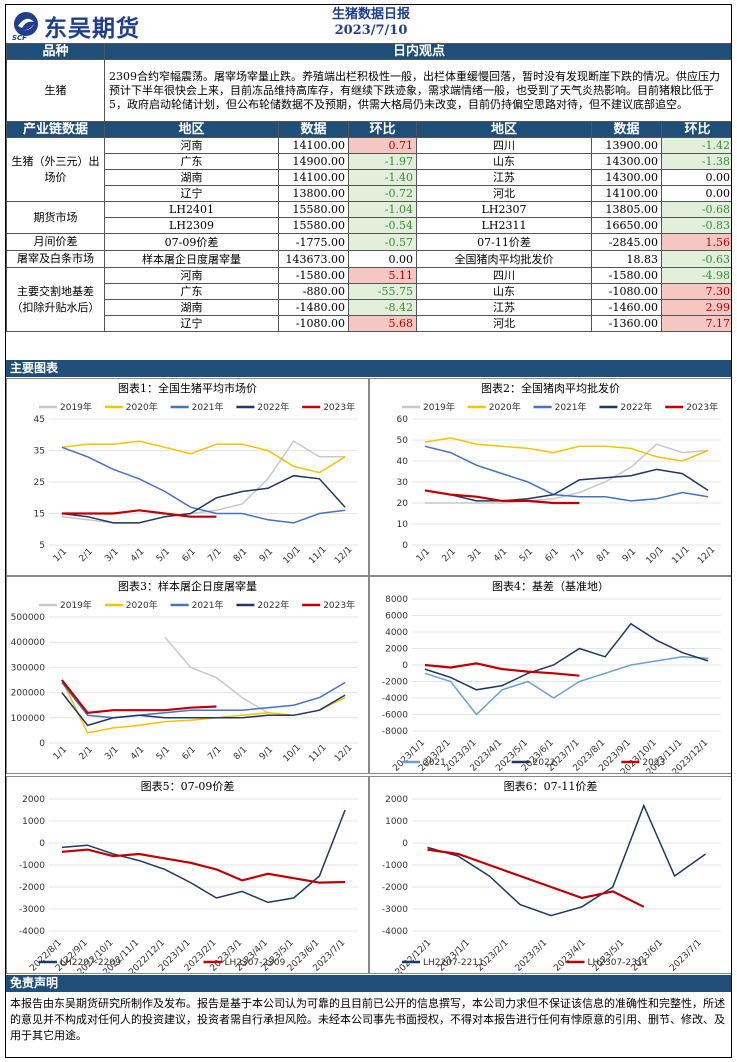 The image size is (737, 1062). What do you see at coordinates (395, 716) in the screenshot?
I see `y-tick-label: -6000` at bounding box center [395, 716].